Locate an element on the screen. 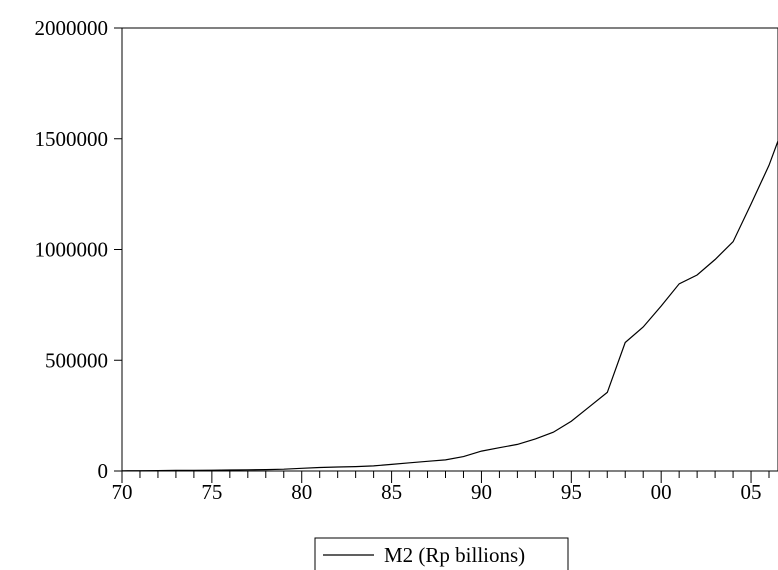 Image resolution: width=778 pixels, height=570 pixels. y-tick-label: 500000 is located at coordinates (76, 360).